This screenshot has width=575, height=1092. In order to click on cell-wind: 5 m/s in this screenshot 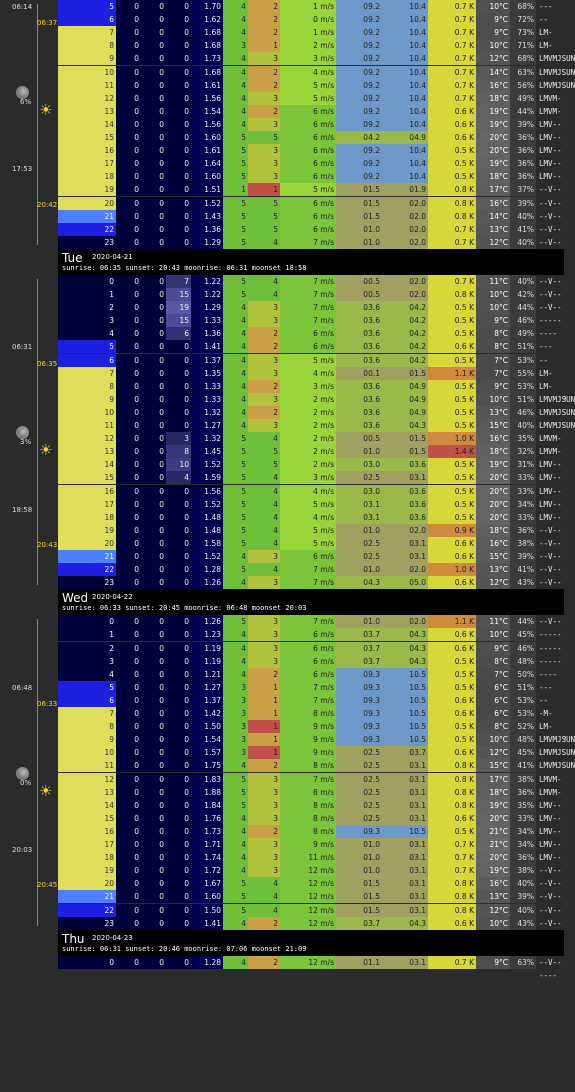, I will do `click(308, 85)`.